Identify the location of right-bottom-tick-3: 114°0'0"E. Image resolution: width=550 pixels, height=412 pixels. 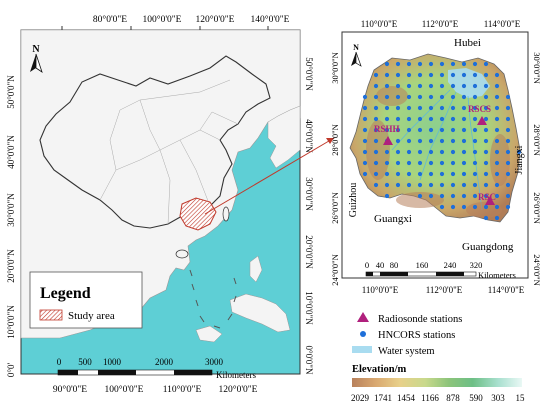
(506, 290).